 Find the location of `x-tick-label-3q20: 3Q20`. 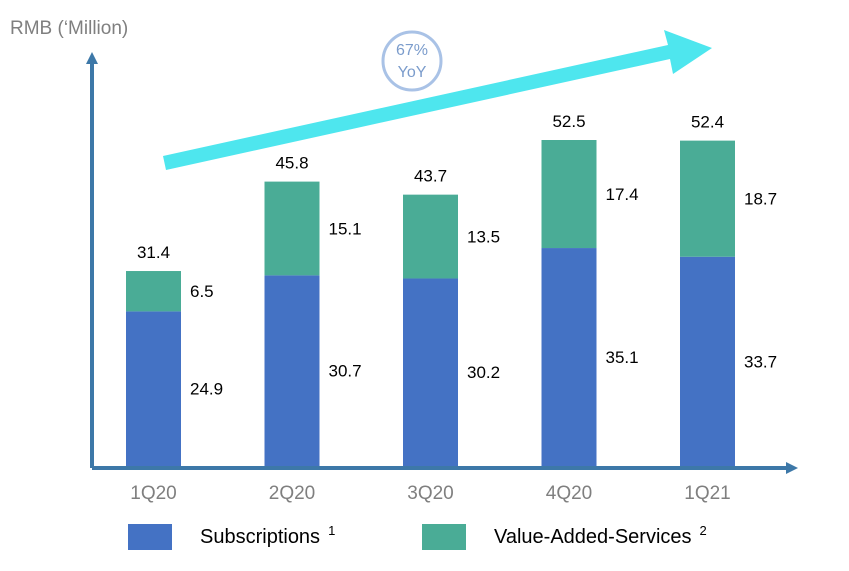

x-tick-label-3q20: 3Q20 is located at coordinates (430, 493).